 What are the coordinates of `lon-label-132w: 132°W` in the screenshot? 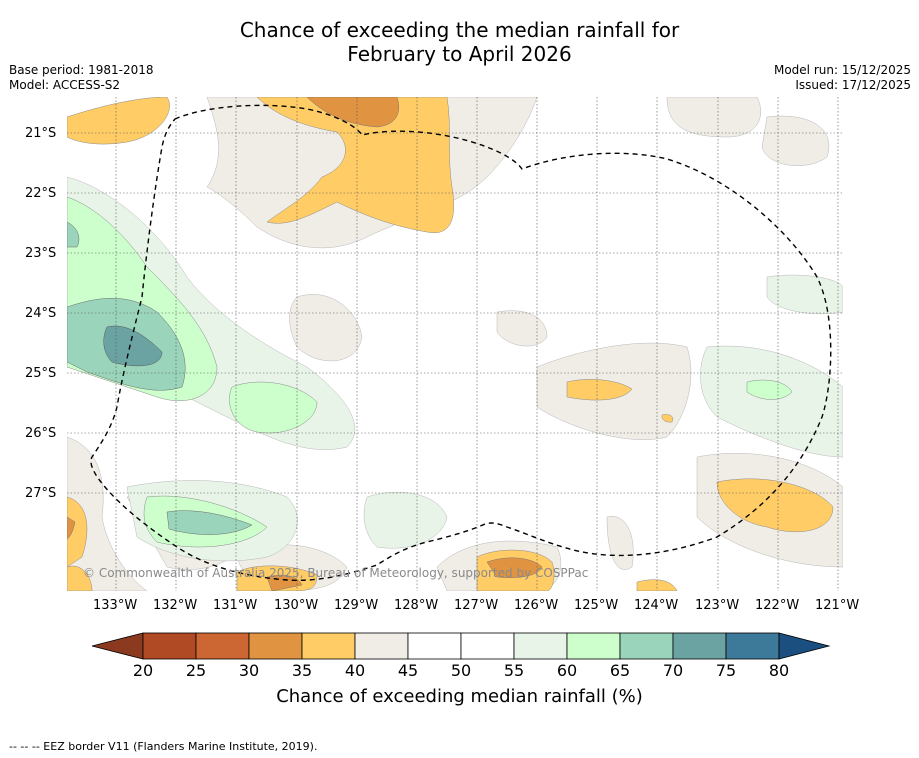 It's located at (175, 605).